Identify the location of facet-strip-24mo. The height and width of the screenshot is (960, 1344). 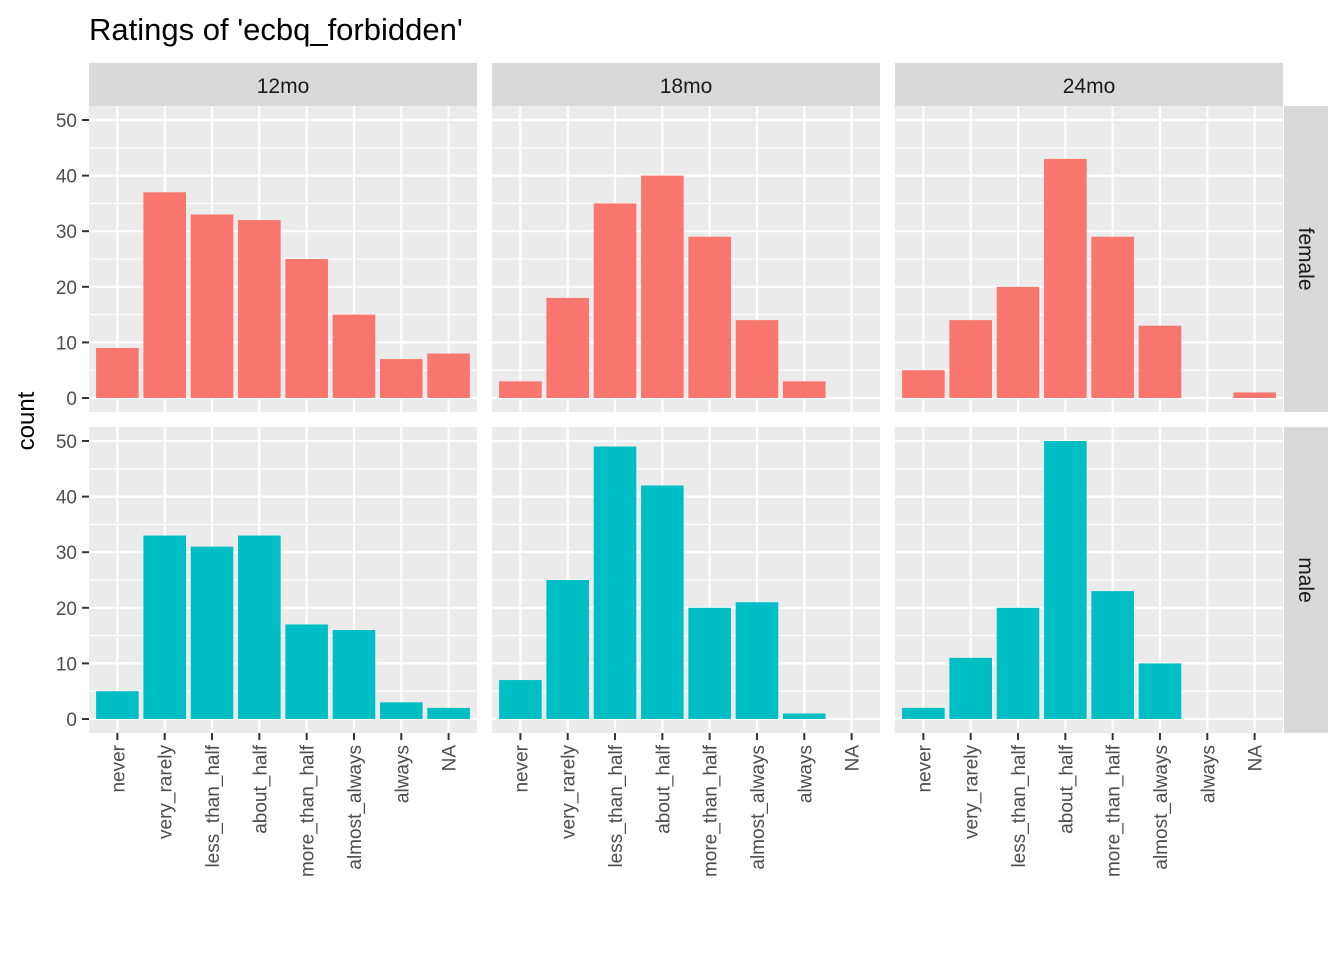
(1089, 84).